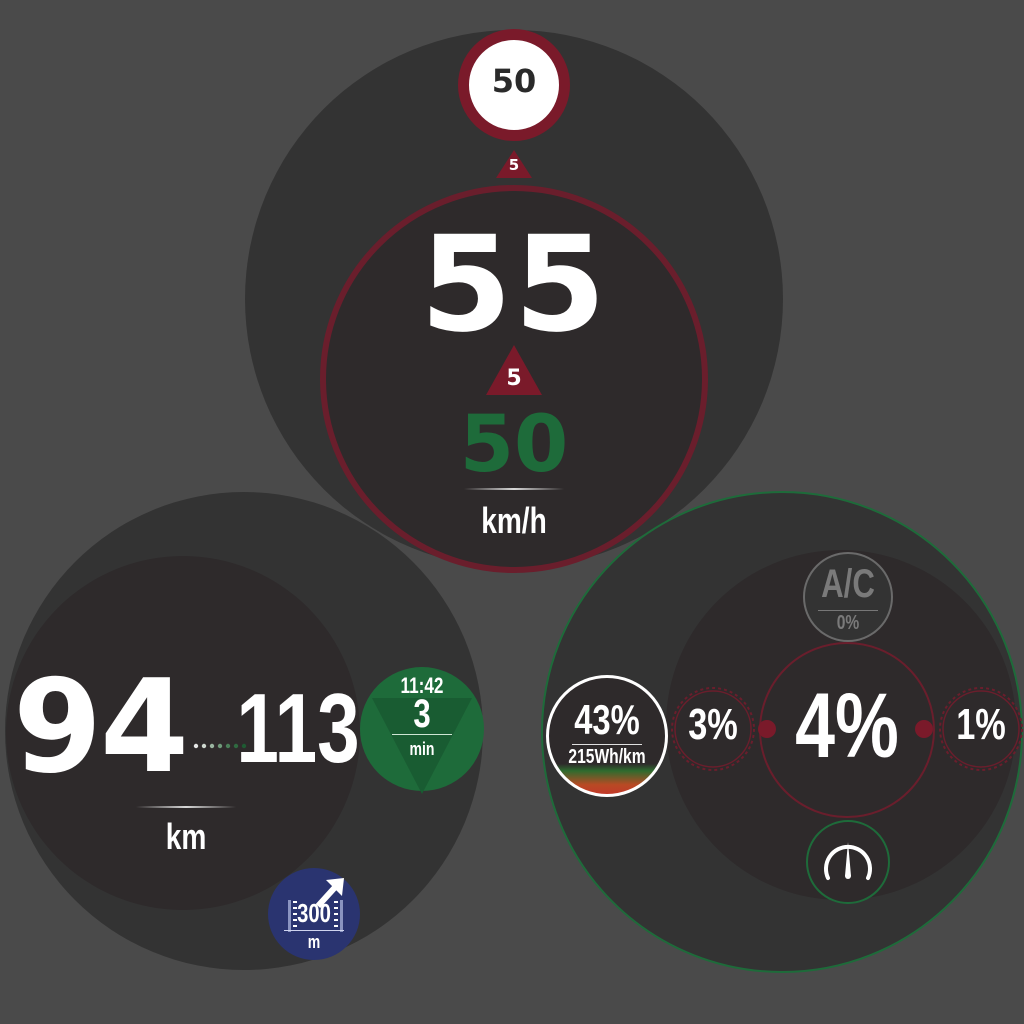  I want to click on overspeed-value: 5, so click(514, 378).